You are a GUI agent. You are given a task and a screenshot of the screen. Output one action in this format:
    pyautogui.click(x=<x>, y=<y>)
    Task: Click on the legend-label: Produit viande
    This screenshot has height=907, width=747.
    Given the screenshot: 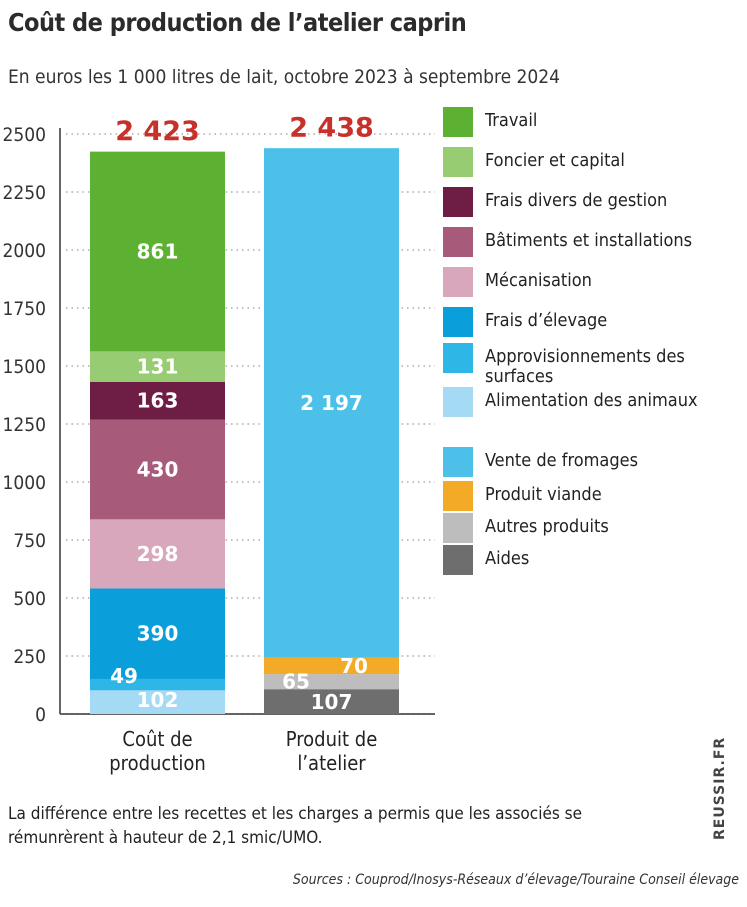 What is the action you would take?
    pyautogui.click(x=543, y=494)
    